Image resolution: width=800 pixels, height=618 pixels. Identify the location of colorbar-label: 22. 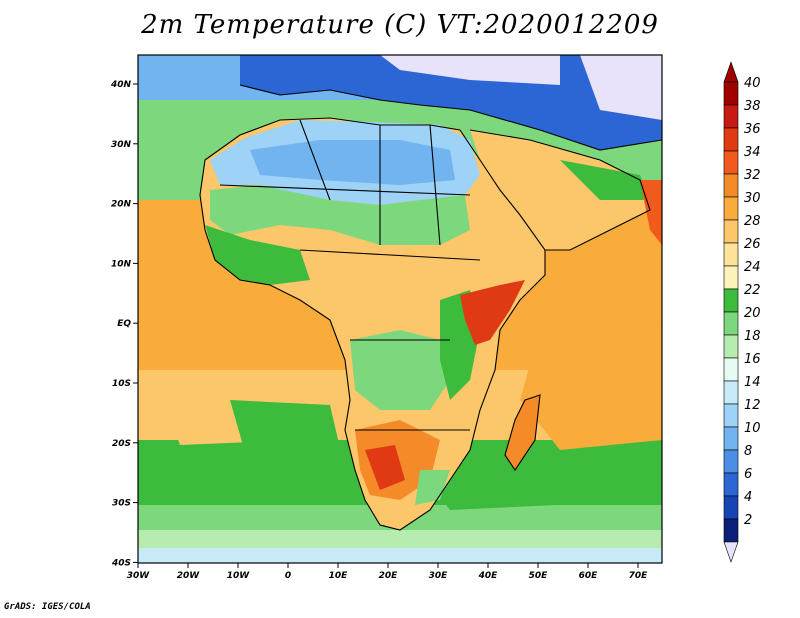
(752, 290).